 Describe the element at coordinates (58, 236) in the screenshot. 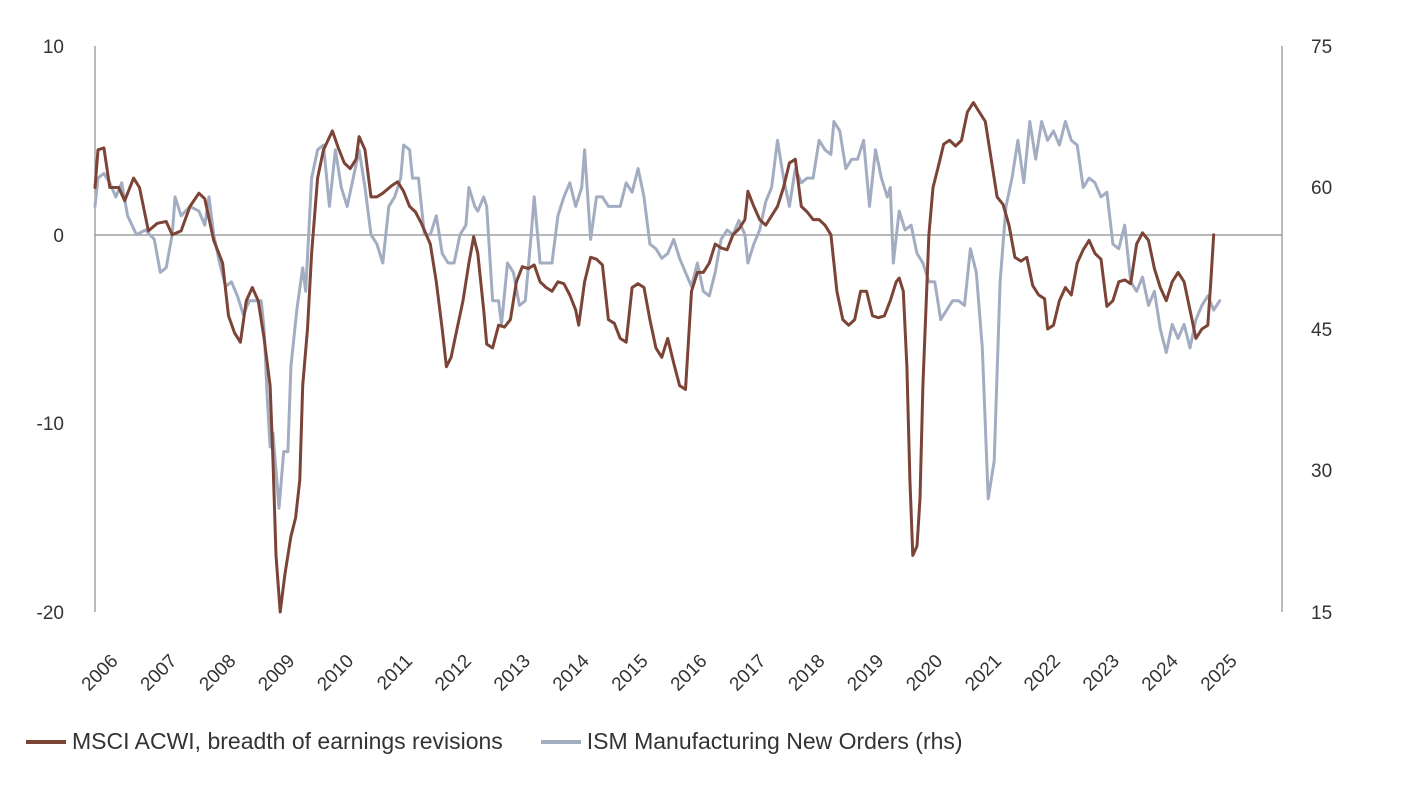

I see `left-tick-label: 0` at that location.